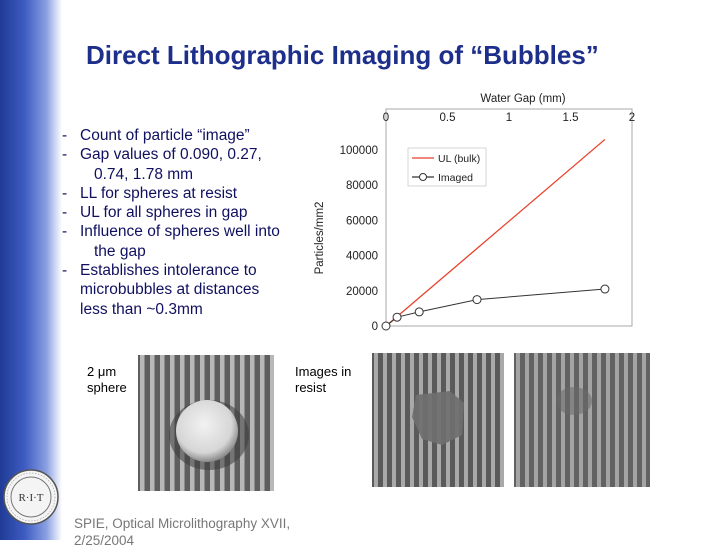 The height and width of the screenshot is (549, 720). I want to click on y-tick-label: 20000, so click(362, 292).